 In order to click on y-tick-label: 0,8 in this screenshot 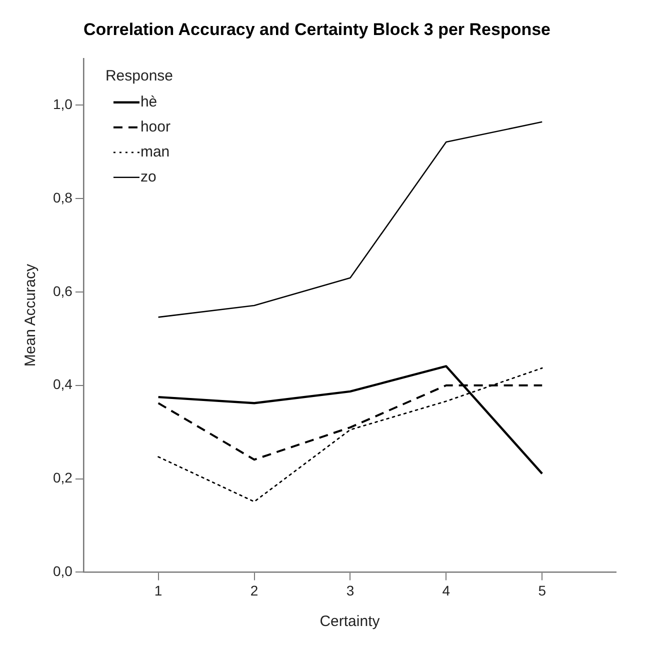, I will do `click(62, 197)`.